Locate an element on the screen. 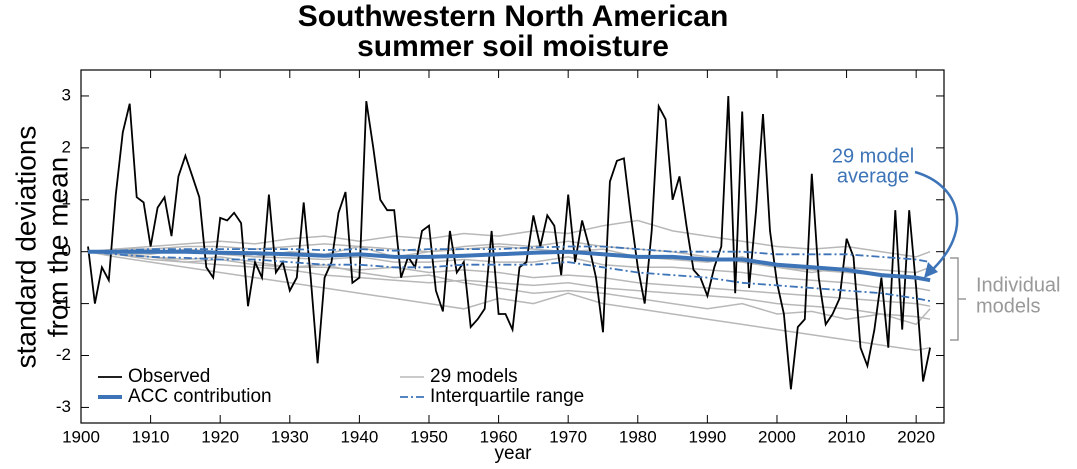 The height and width of the screenshot is (469, 1077). x-tick-label: 2020 is located at coordinates (916, 436).